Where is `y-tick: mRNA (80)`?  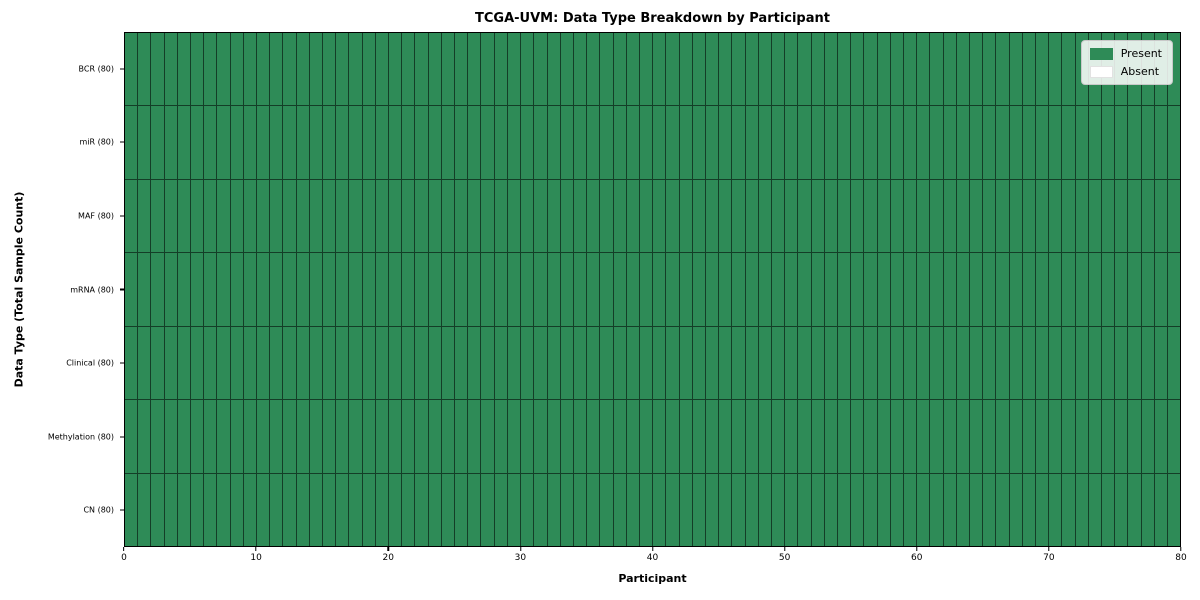 y-tick: mRNA (80) is located at coordinates (97, 289).